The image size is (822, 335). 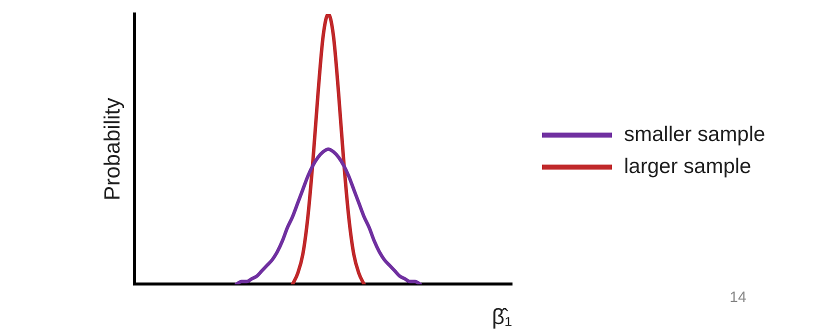 What do you see at coordinates (502, 316) in the screenshot?
I see `x-axis-title: β̂₁` at bounding box center [502, 316].